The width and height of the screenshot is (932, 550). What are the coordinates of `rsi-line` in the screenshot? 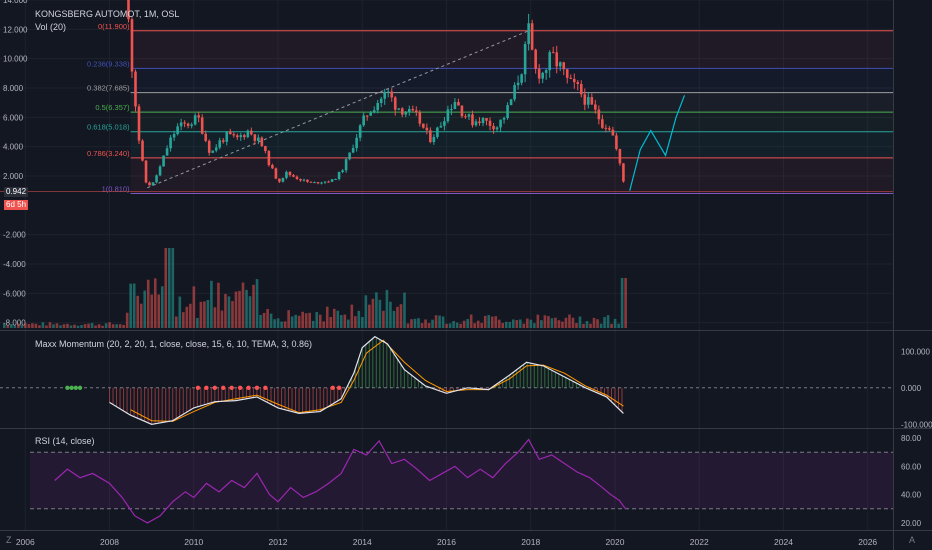 It's located at (340, 481).